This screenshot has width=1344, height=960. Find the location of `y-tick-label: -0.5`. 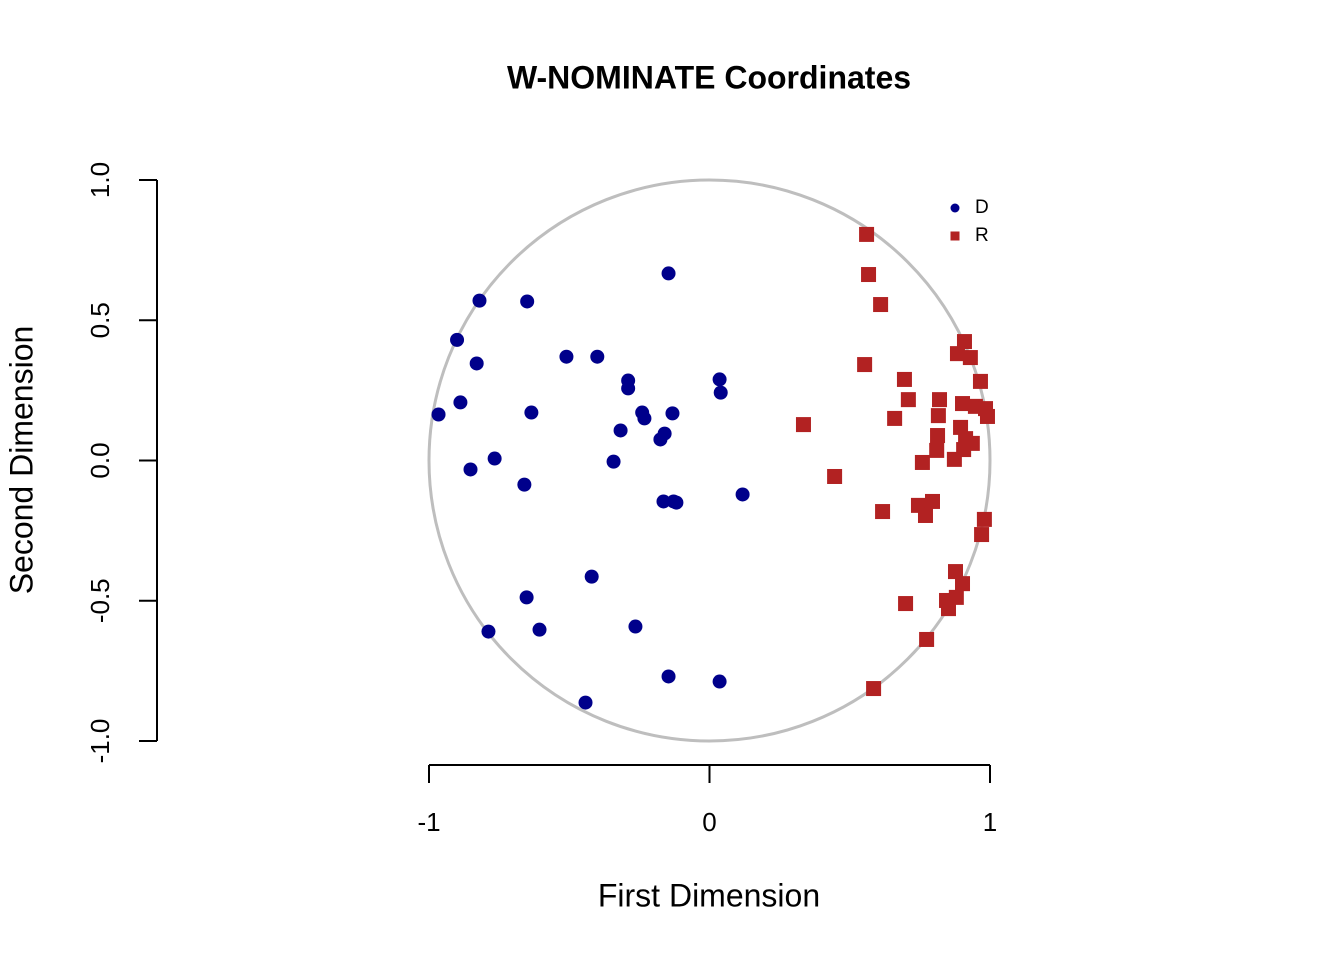

y-tick-label: -0.5 is located at coordinates (100, 600).